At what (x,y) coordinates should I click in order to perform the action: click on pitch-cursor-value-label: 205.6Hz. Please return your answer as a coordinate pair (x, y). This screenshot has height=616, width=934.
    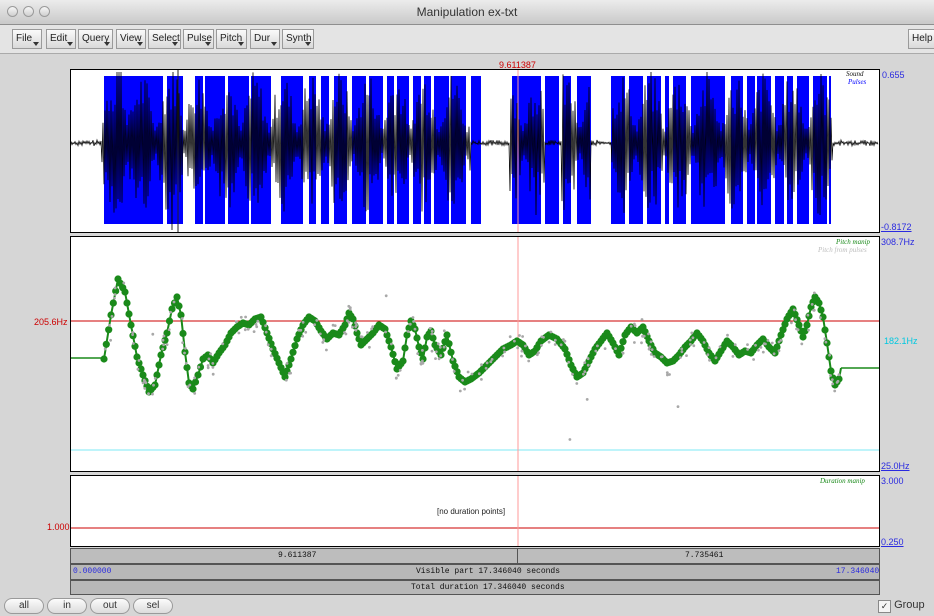
    Looking at the image, I should click on (51, 322).